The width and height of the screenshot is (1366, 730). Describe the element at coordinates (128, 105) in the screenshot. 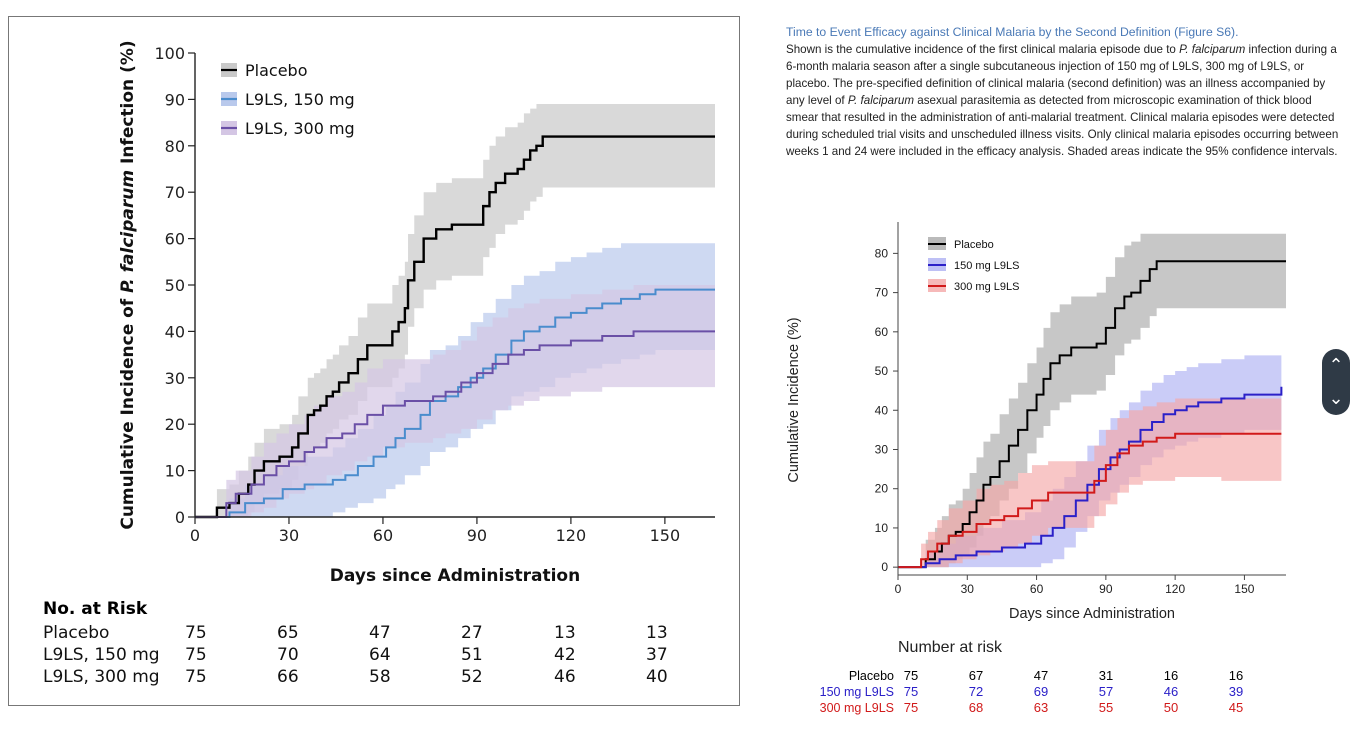

I see `y-axis-title-part: Infection (%)` at that location.